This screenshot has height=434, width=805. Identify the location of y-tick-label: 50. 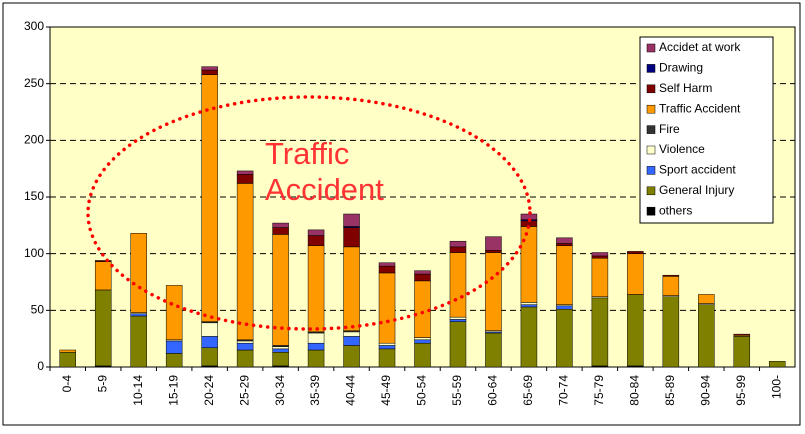
(38, 310).